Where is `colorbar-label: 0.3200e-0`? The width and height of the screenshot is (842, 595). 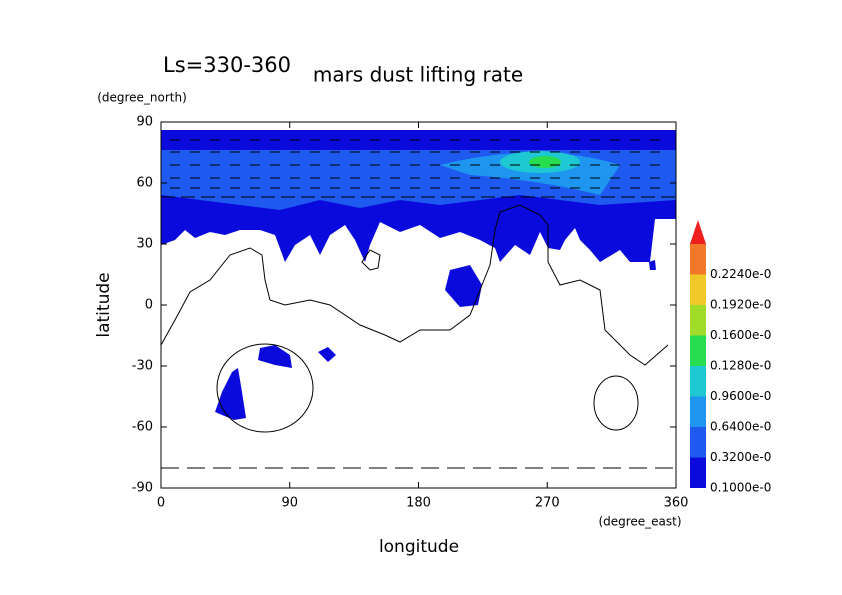 colorbar-label: 0.3200e-0 is located at coordinates (740, 457).